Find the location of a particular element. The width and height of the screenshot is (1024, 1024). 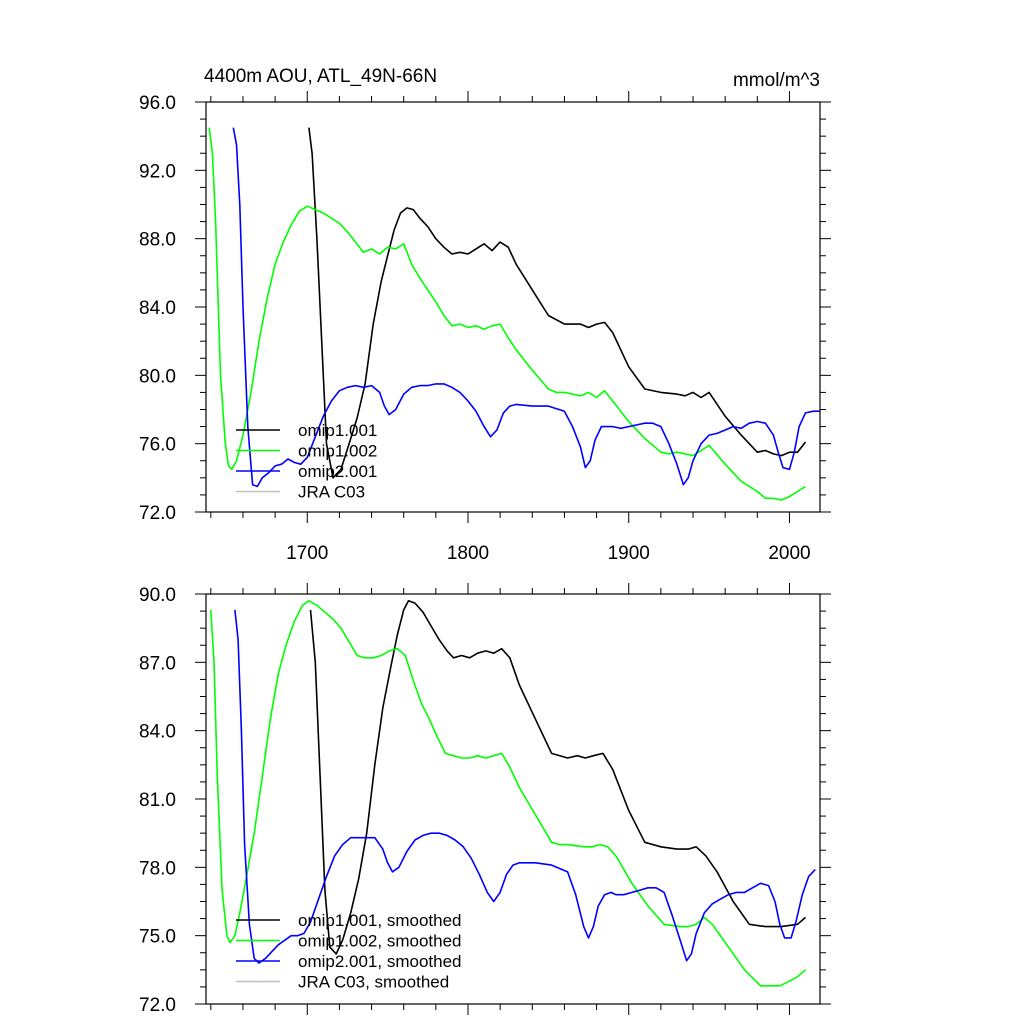

legend-label-2: omip1.002, smoothed is located at coordinates (380, 941).